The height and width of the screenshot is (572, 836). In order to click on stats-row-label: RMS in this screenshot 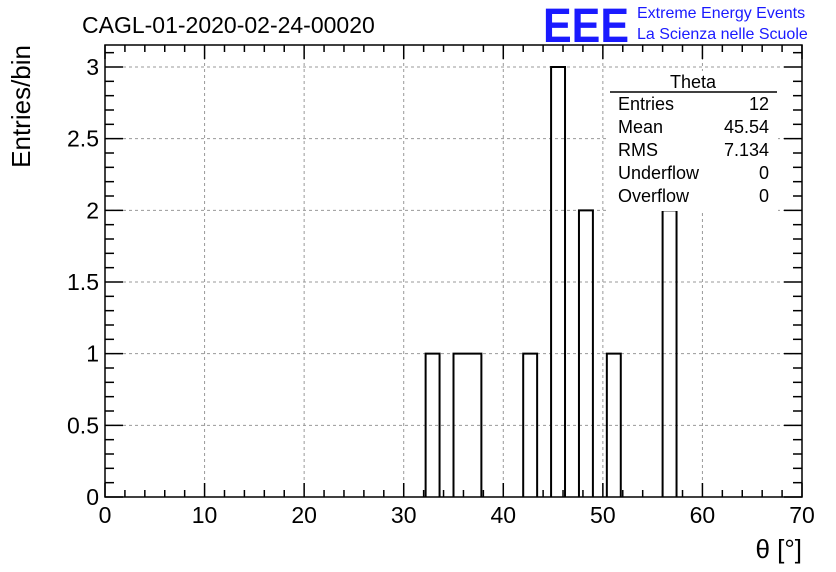, I will do `click(638, 150)`.